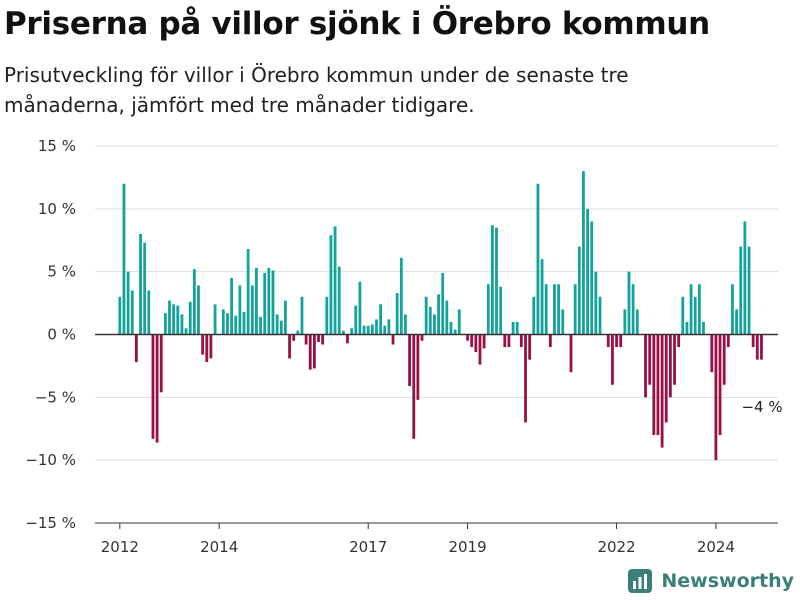  What do you see at coordinates (467, 547) in the screenshot?
I see `x-tick-label: 2019` at bounding box center [467, 547].